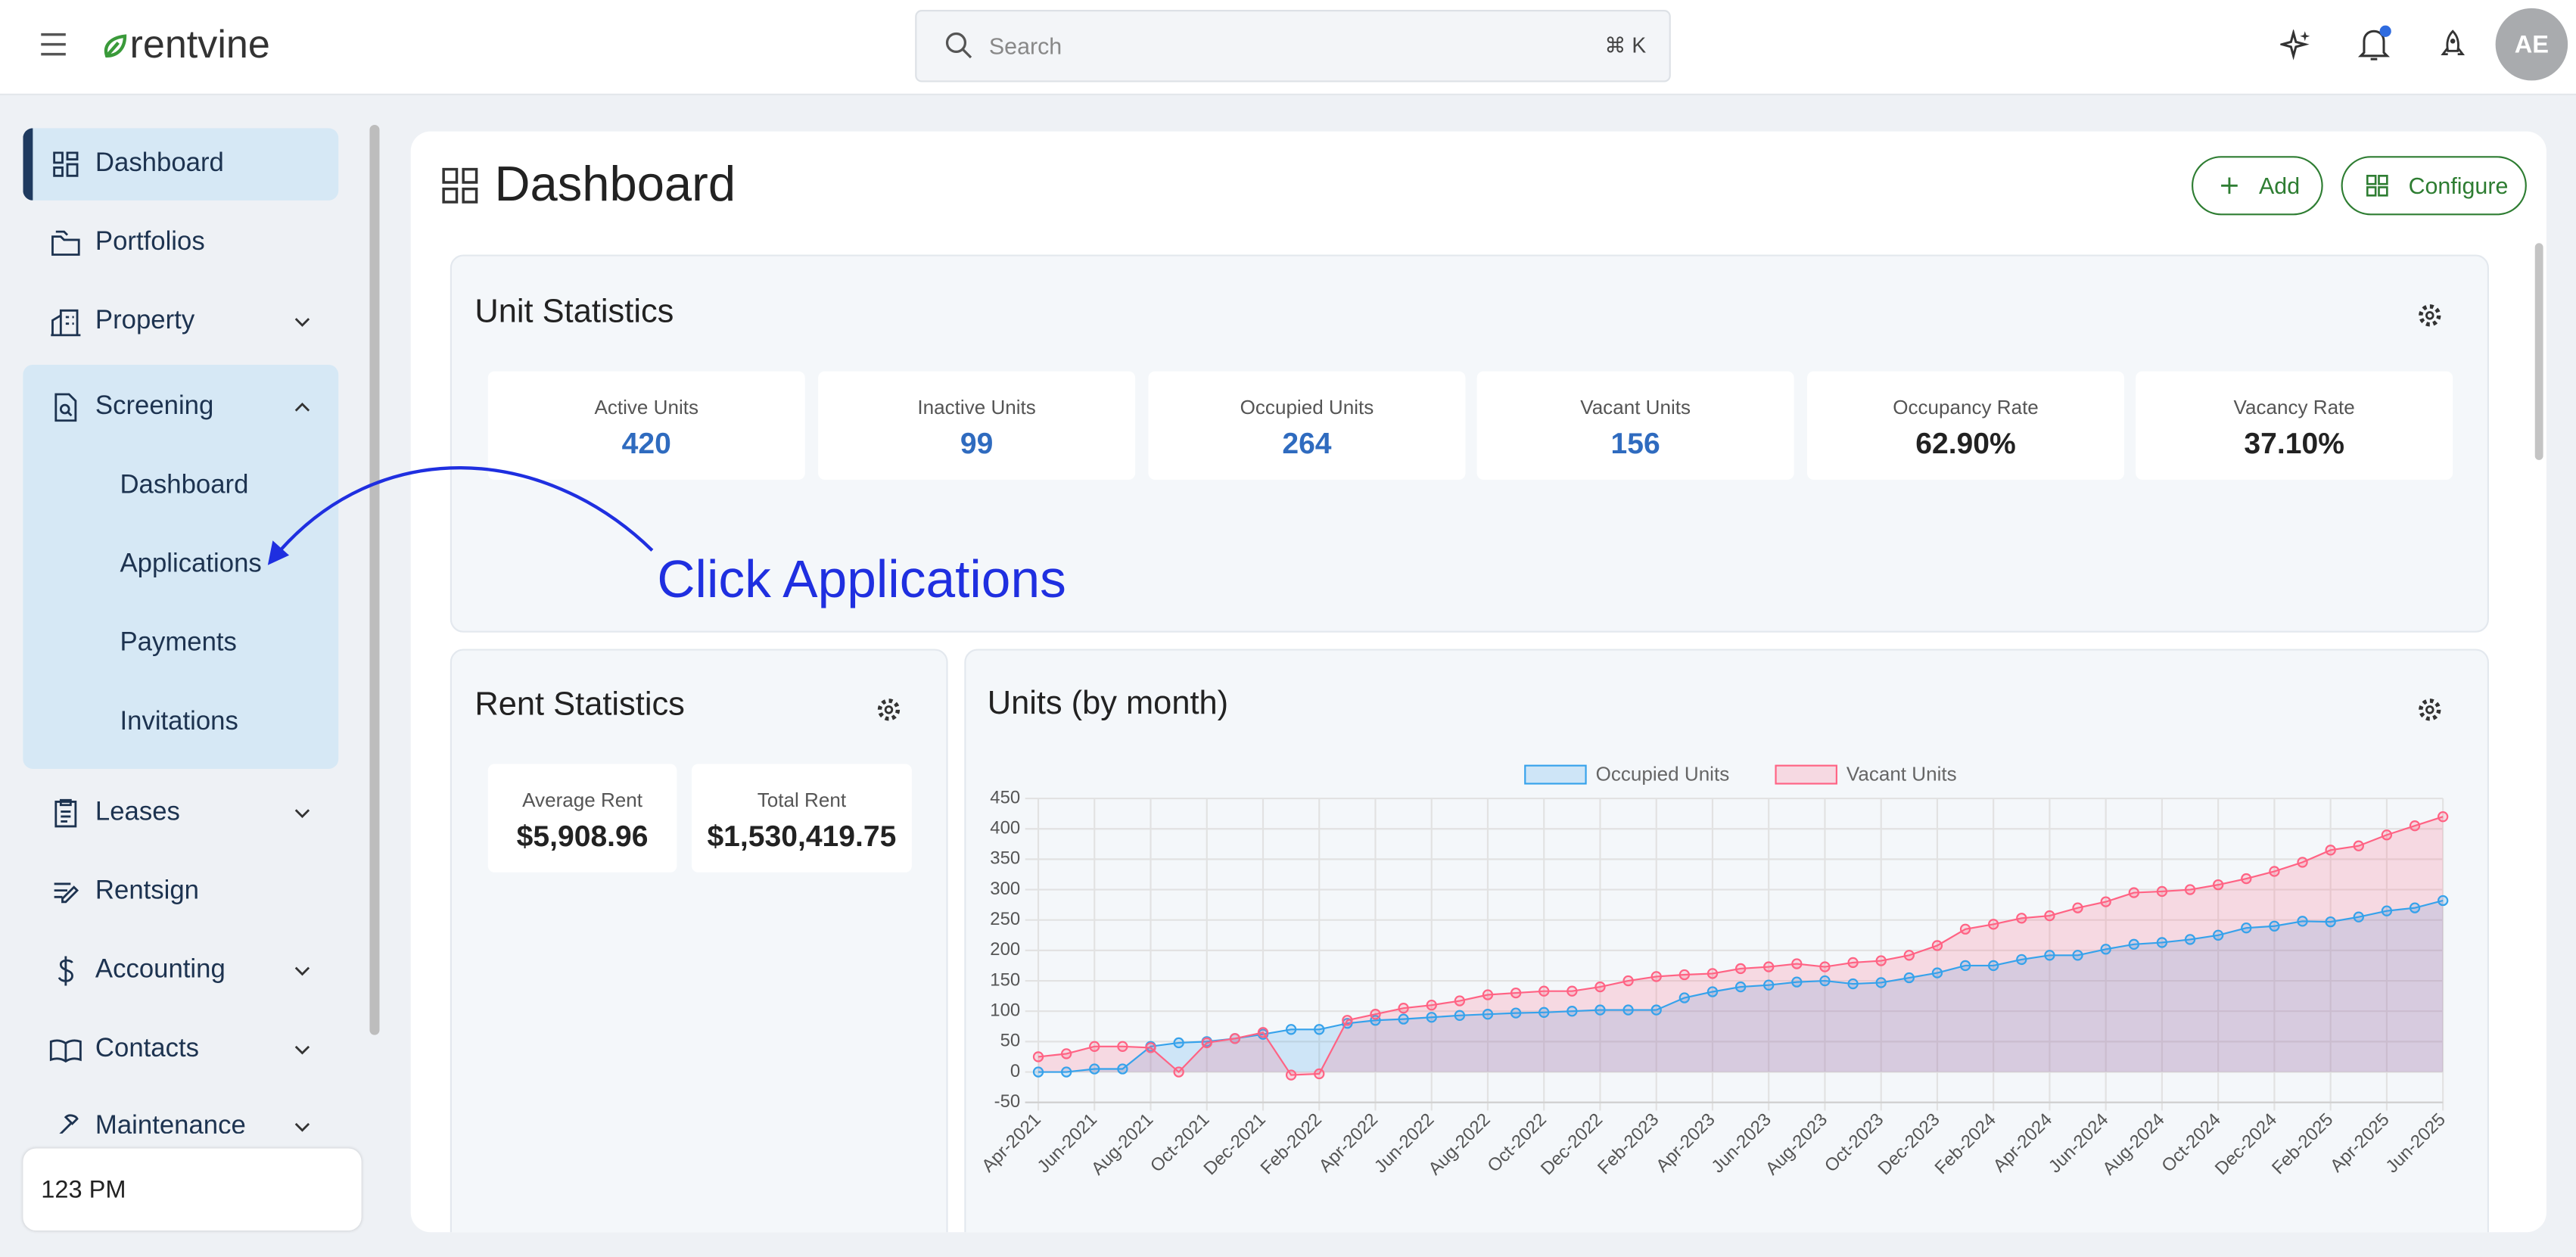 Image resolution: width=2576 pixels, height=1257 pixels. What do you see at coordinates (199, 45) in the screenshot?
I see `logo: rentvine` at bounding box center [199, 45].